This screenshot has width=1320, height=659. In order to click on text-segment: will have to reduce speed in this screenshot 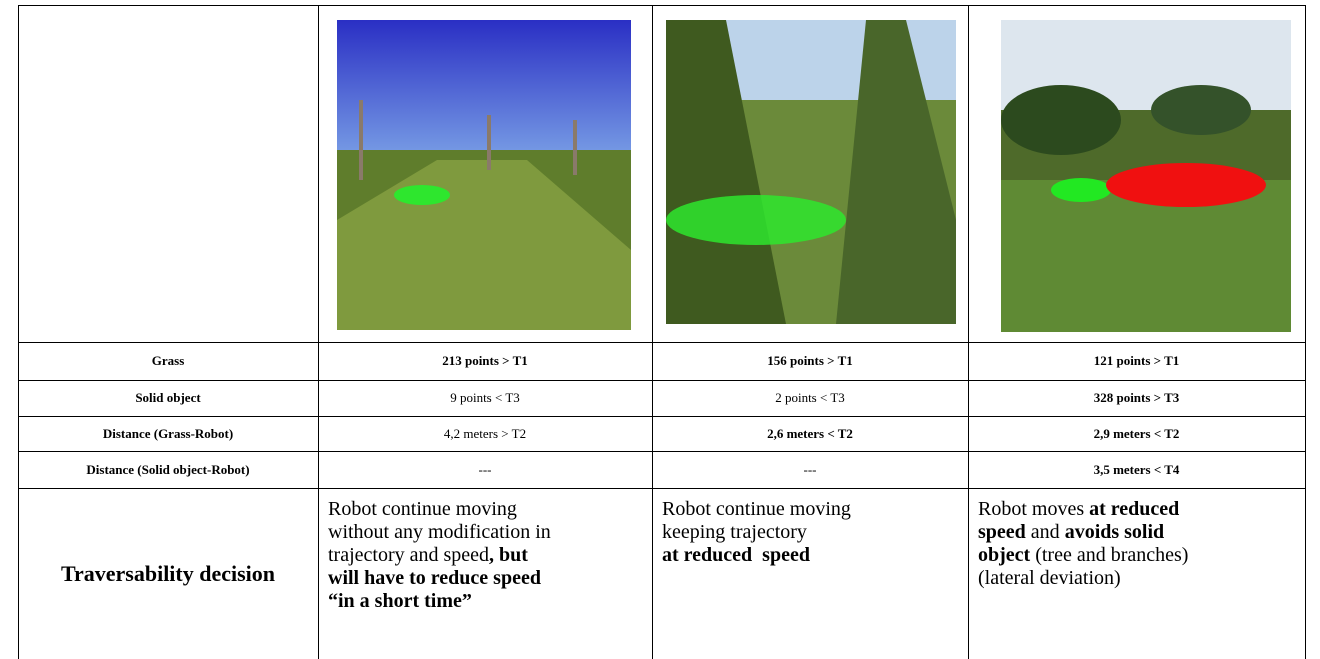, I will do `click(434, 578)`.